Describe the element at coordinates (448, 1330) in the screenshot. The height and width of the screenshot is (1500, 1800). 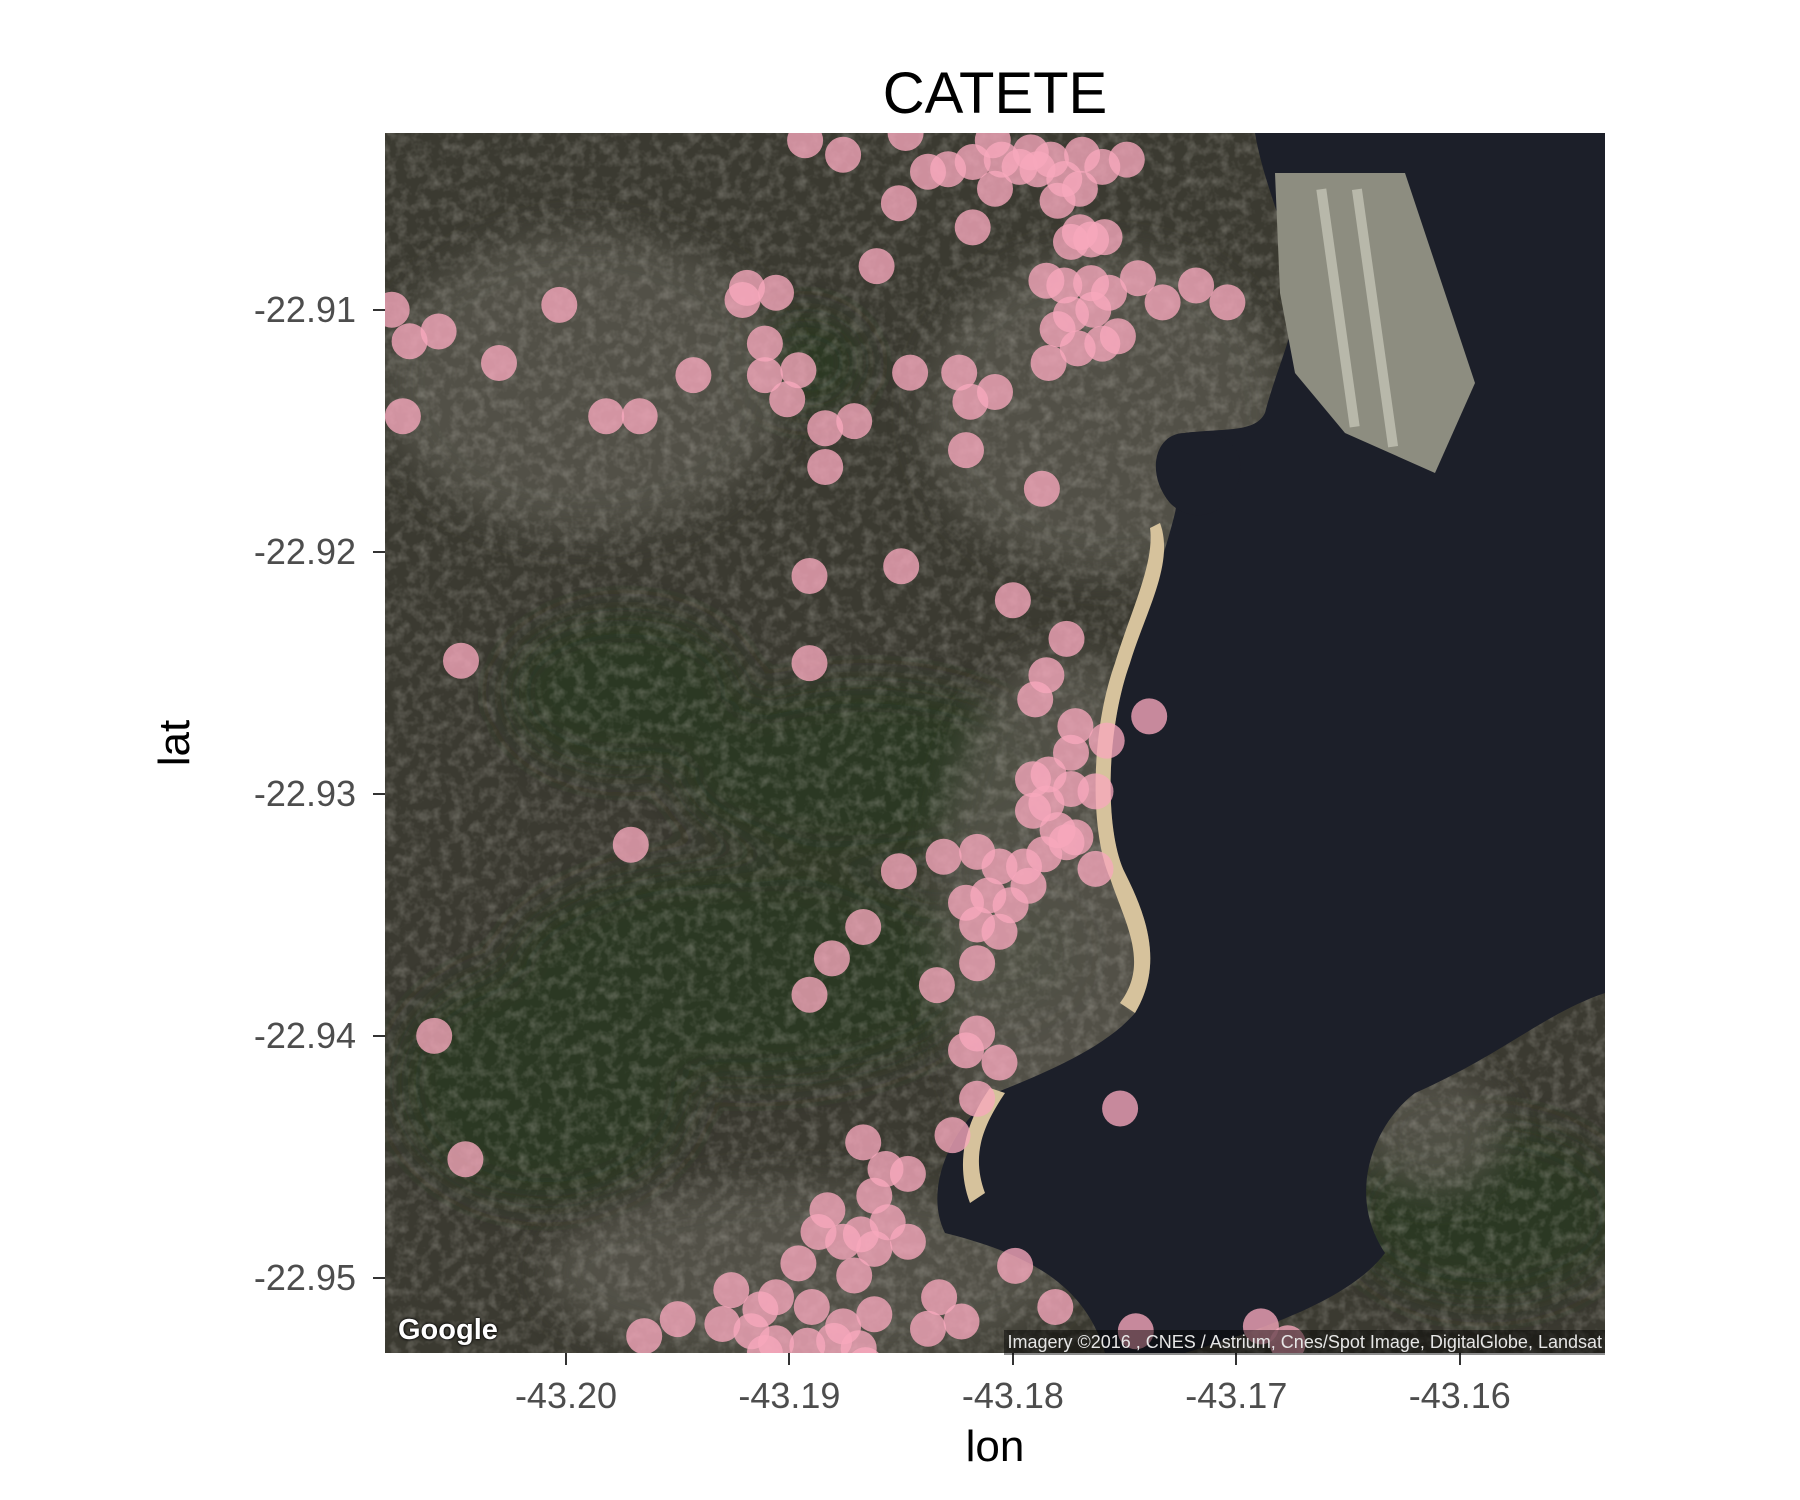
I see `google-logo: Google` at that location.